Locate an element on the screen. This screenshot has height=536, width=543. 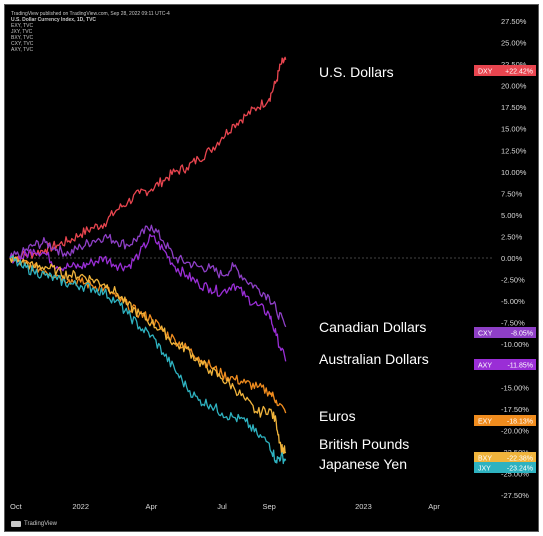
symbol-line: CXY, TVC is located at coordinates (22, 44).